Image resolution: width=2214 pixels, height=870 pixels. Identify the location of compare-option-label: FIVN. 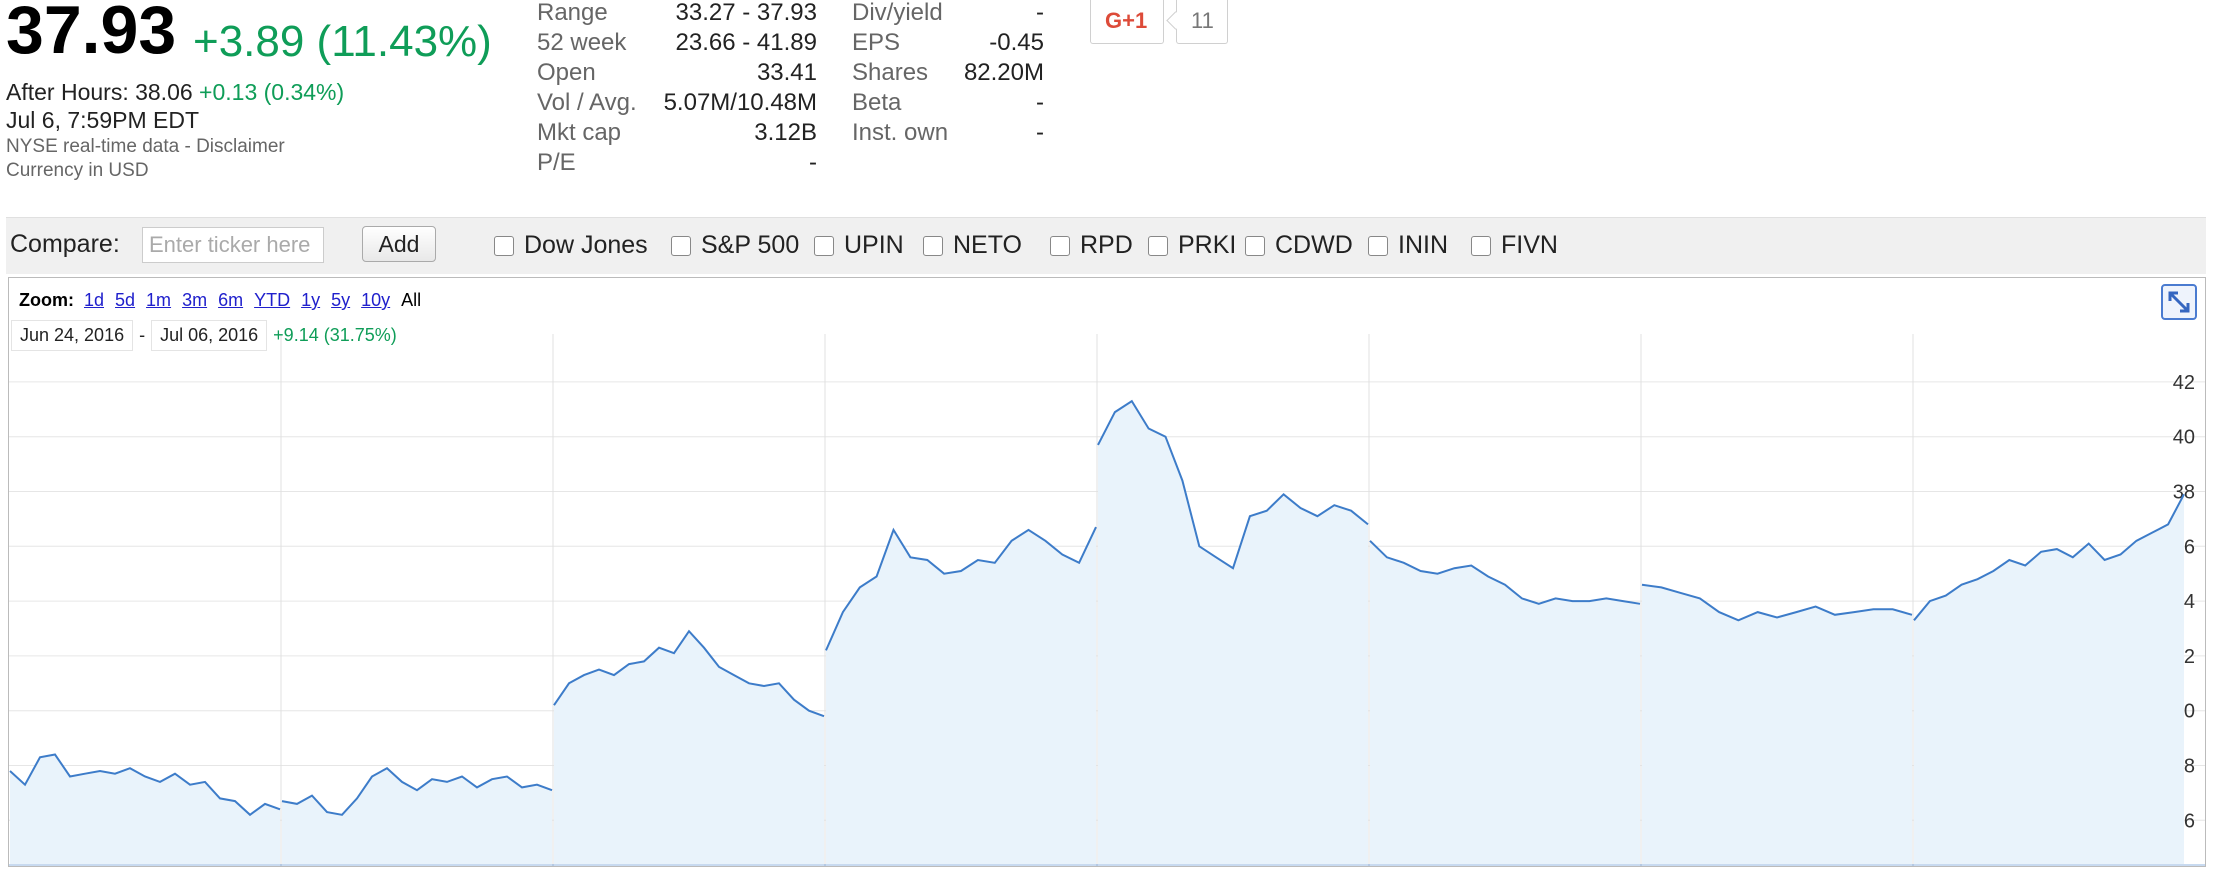
(1529, 245).